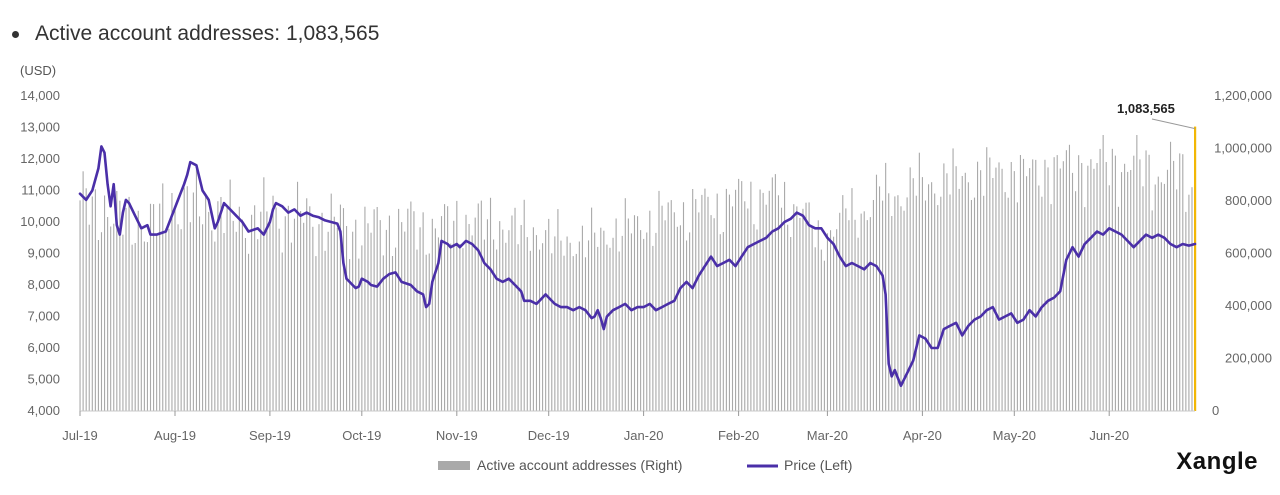 The height and width of the screenshot is (495, 1280). Describe the element at coordinates (827, 435) in the screenshot. I see `x-axis-tick-label: Mar-20` at that location.